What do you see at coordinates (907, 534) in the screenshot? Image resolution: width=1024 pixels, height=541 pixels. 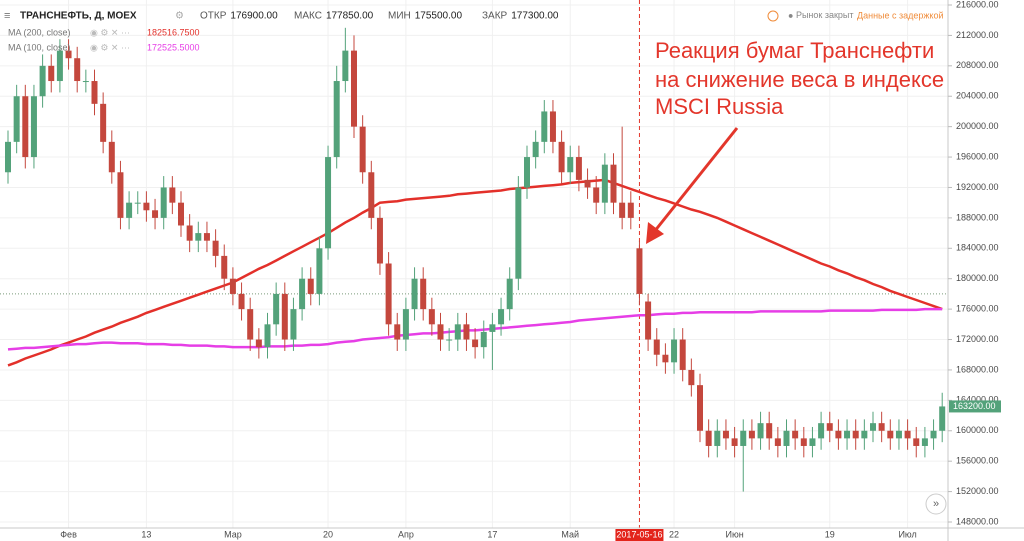 I see `x-tick-label: Июл` at bounding box center [907, 534].